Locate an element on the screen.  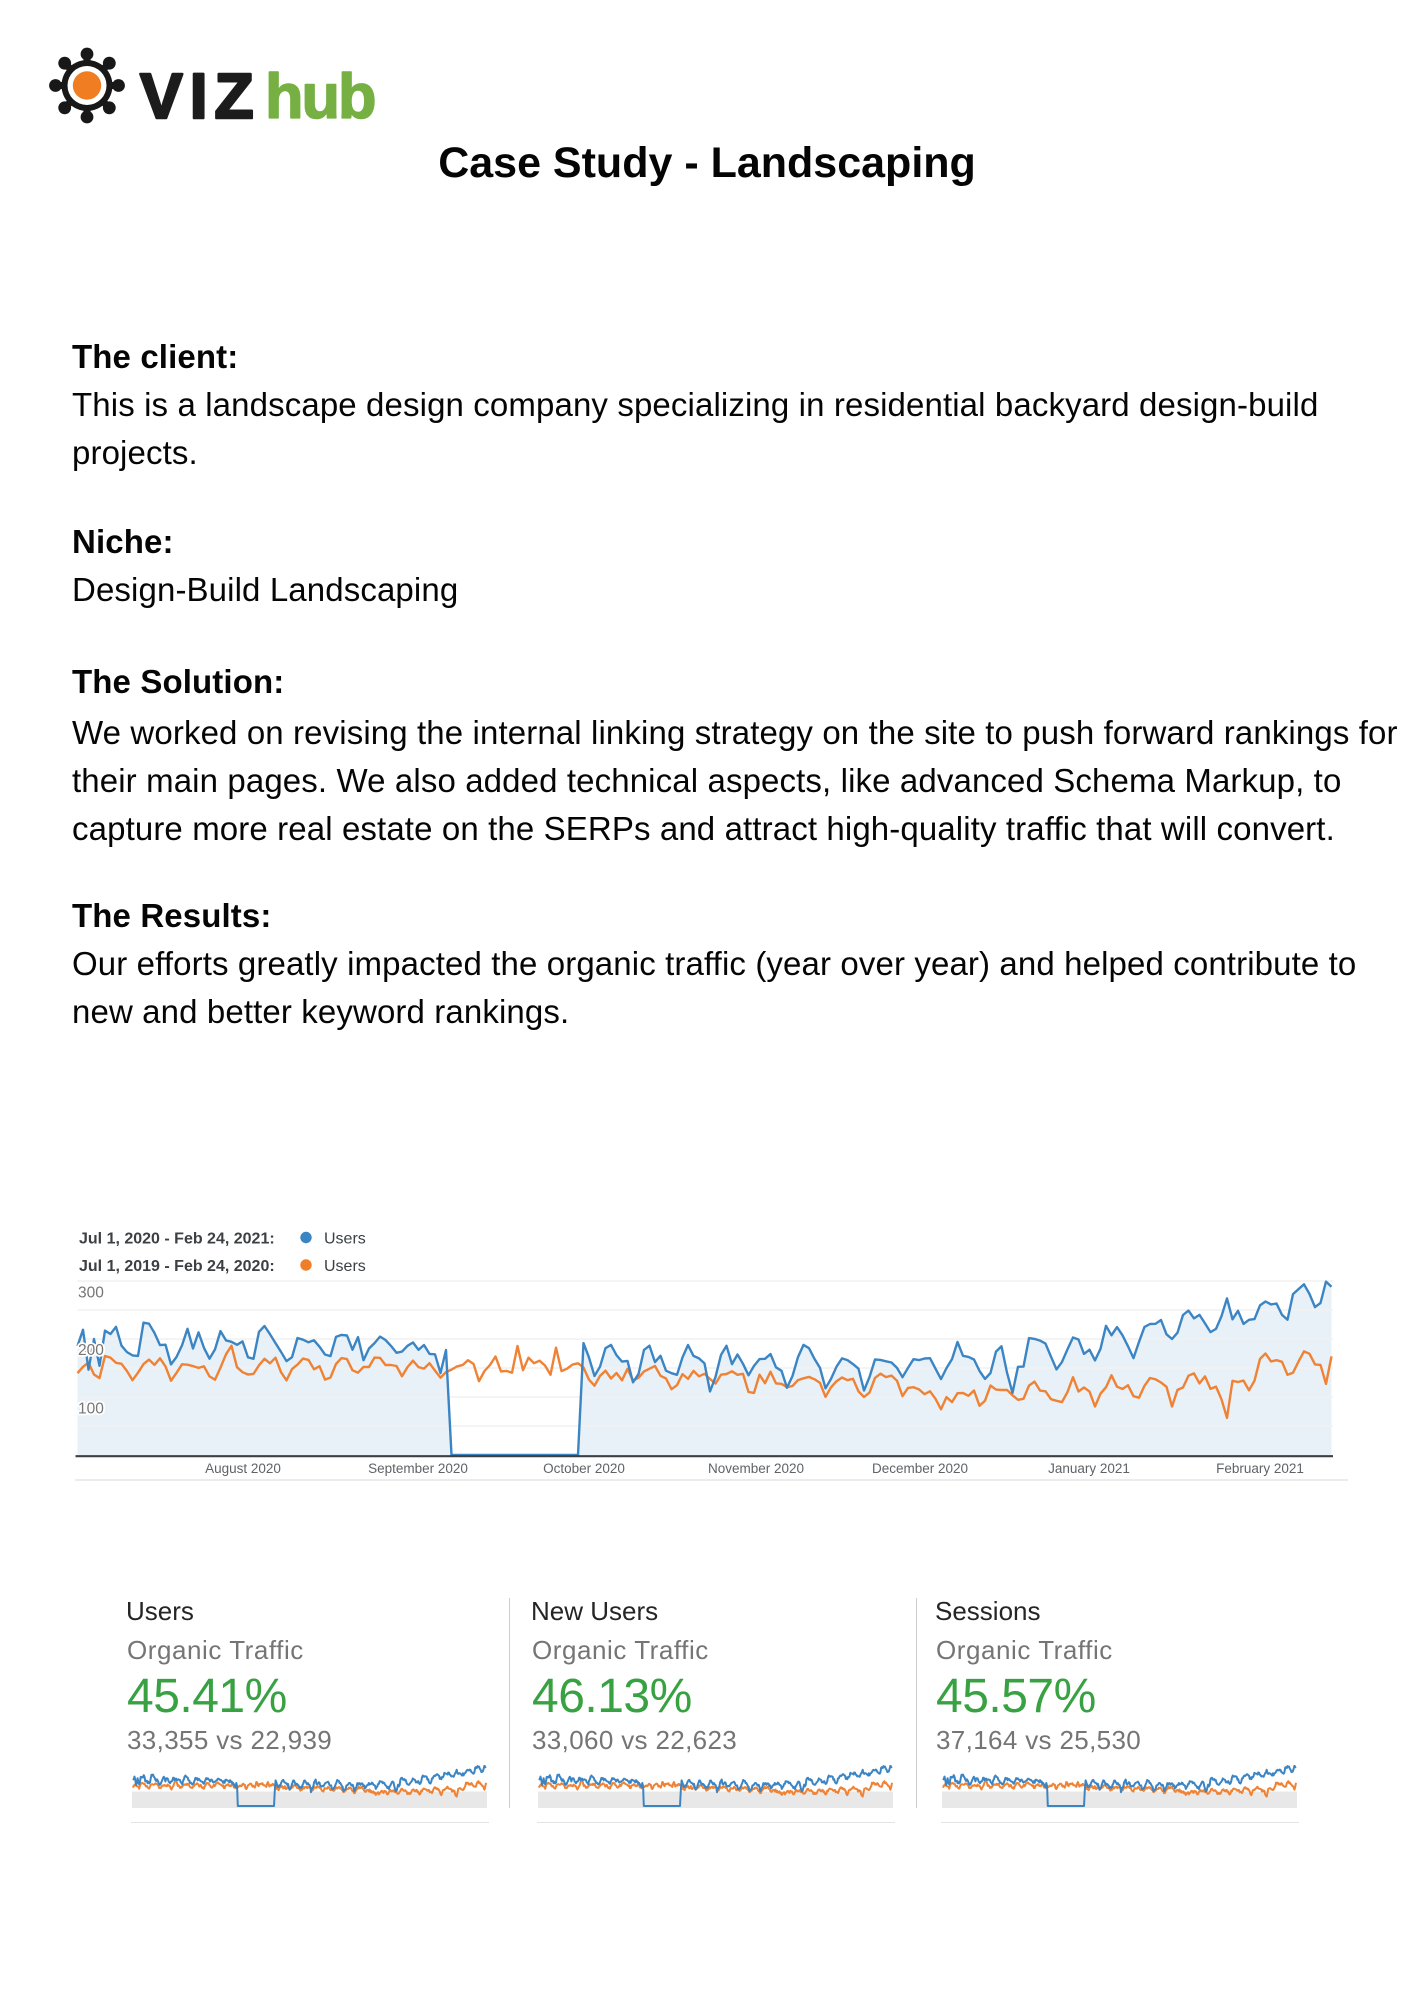
svg-text: VIZ is located at coordinates (200, 96).